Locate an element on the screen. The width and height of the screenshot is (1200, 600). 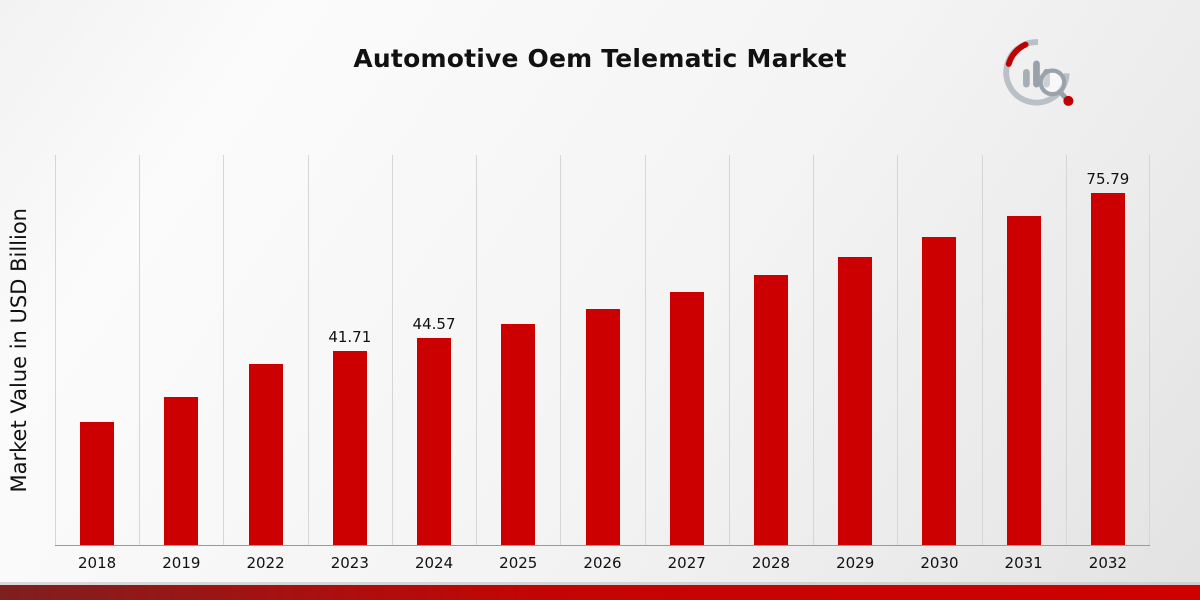
bar-2024 is located at coordinates (434, 441).